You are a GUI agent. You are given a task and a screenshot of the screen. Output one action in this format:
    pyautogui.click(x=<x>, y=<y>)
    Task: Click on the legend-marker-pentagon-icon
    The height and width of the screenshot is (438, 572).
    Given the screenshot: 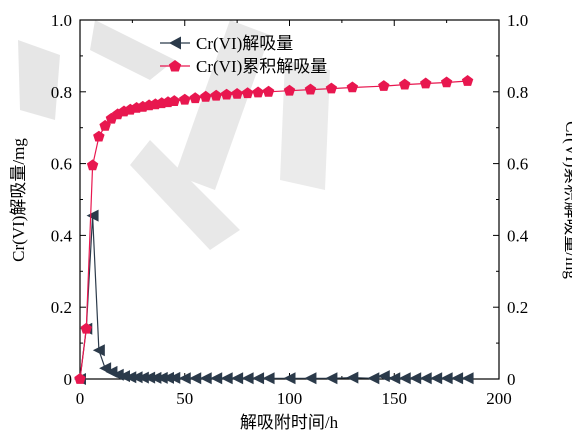 What is the action you would take?
    pyautogui.click(x=175, y=66)
    